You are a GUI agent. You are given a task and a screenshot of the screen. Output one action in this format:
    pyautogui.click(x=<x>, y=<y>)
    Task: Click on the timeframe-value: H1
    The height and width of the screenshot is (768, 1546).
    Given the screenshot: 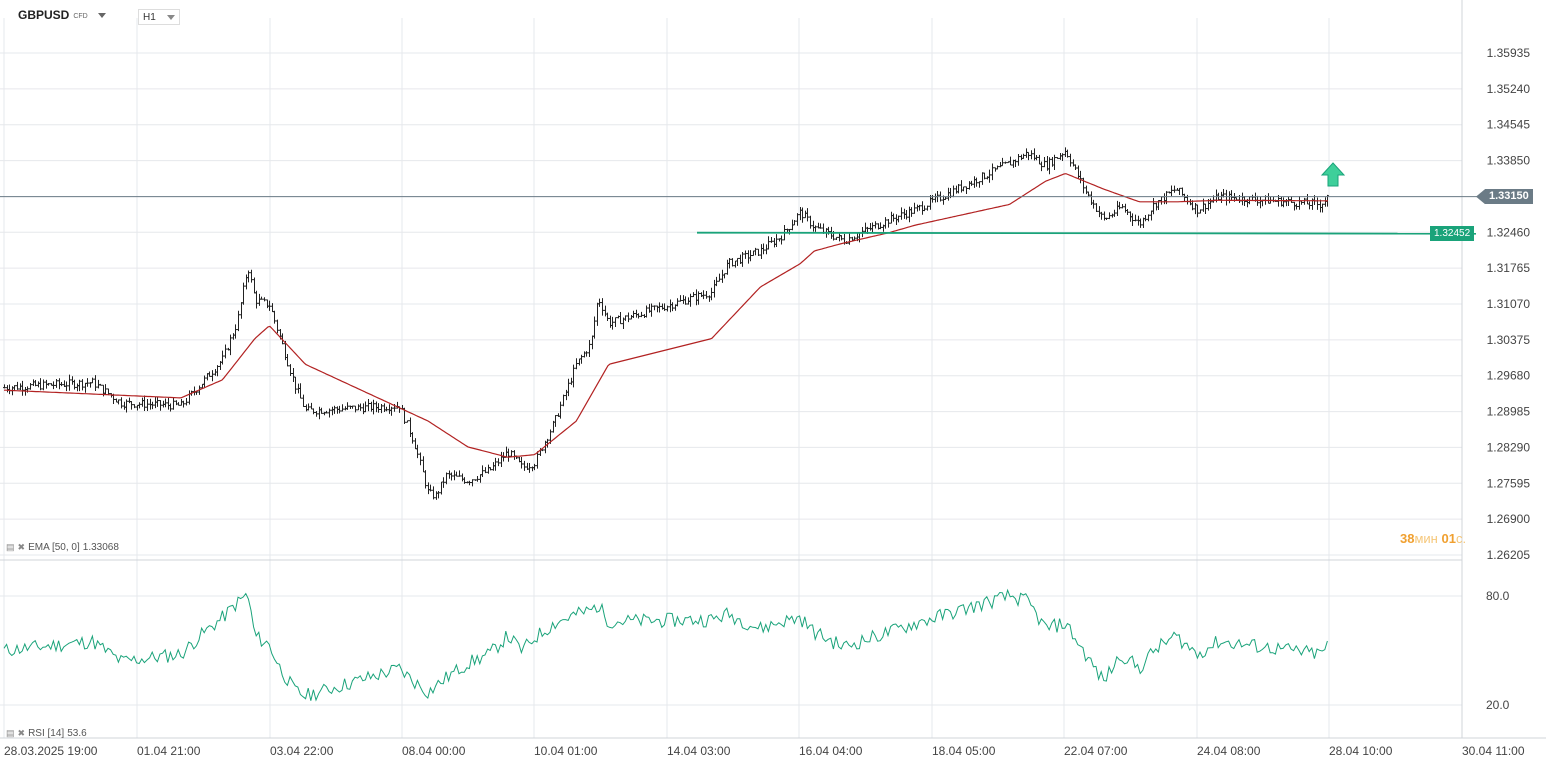 What is the action you would take?
    pyautogui.click(x=149, y=17)
    